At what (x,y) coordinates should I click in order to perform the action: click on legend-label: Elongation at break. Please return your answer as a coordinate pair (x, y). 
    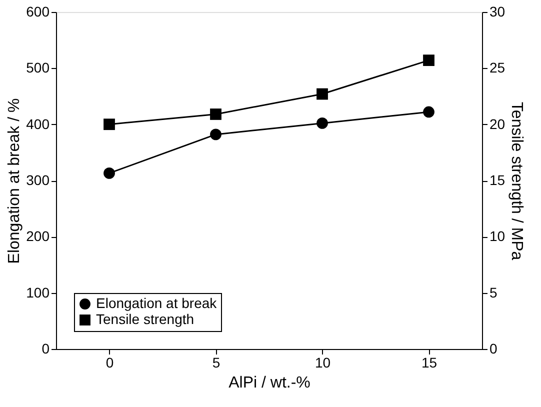
    Looking at the image, I should click on (157, 303).